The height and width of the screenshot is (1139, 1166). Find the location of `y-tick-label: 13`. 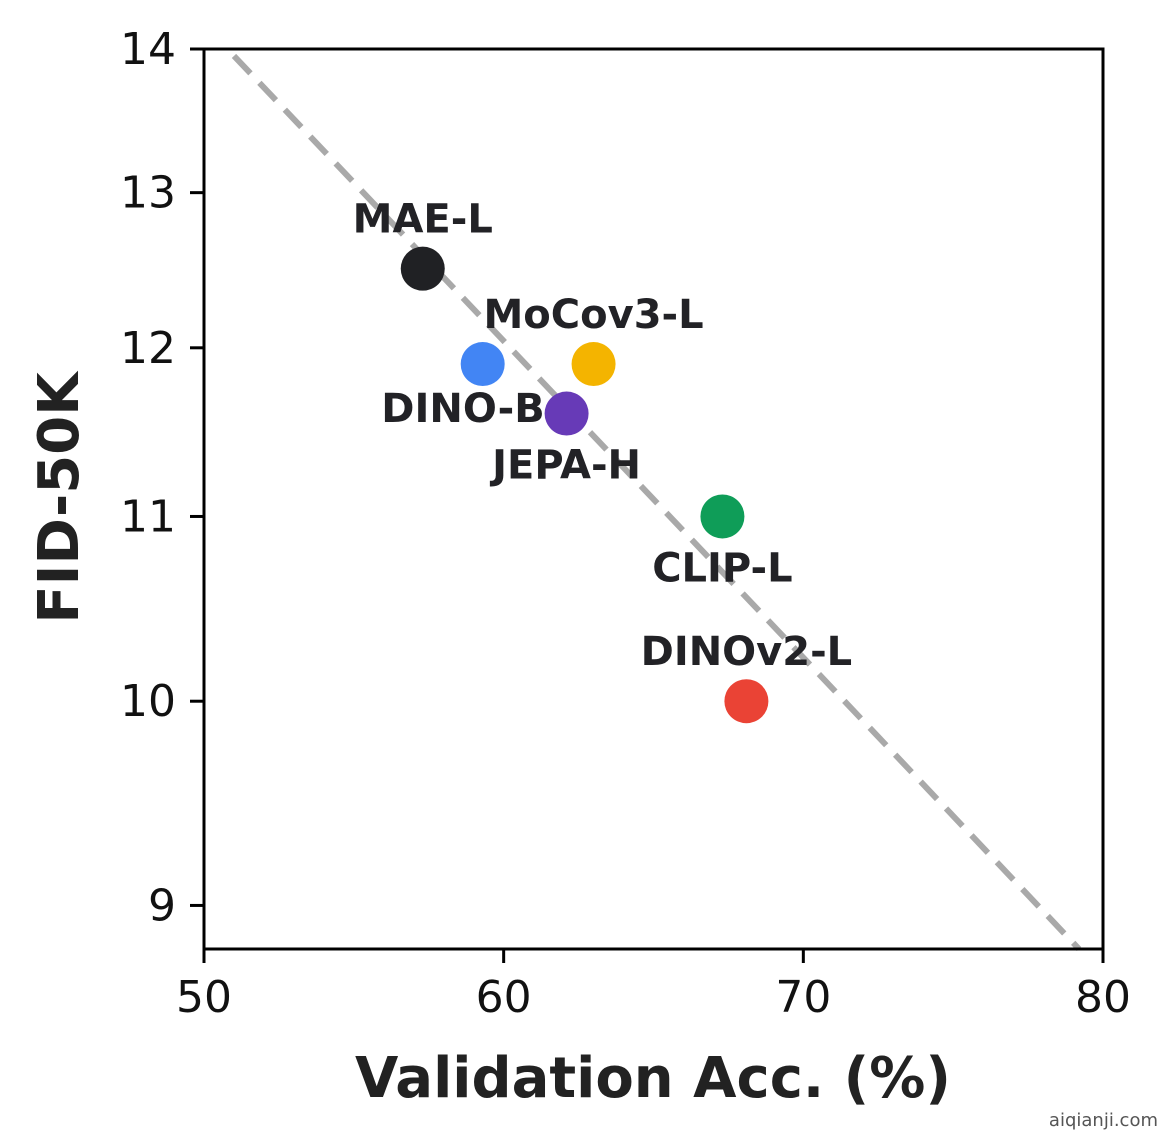

y-tick-label: 13 is located at coordinates (148, 193).